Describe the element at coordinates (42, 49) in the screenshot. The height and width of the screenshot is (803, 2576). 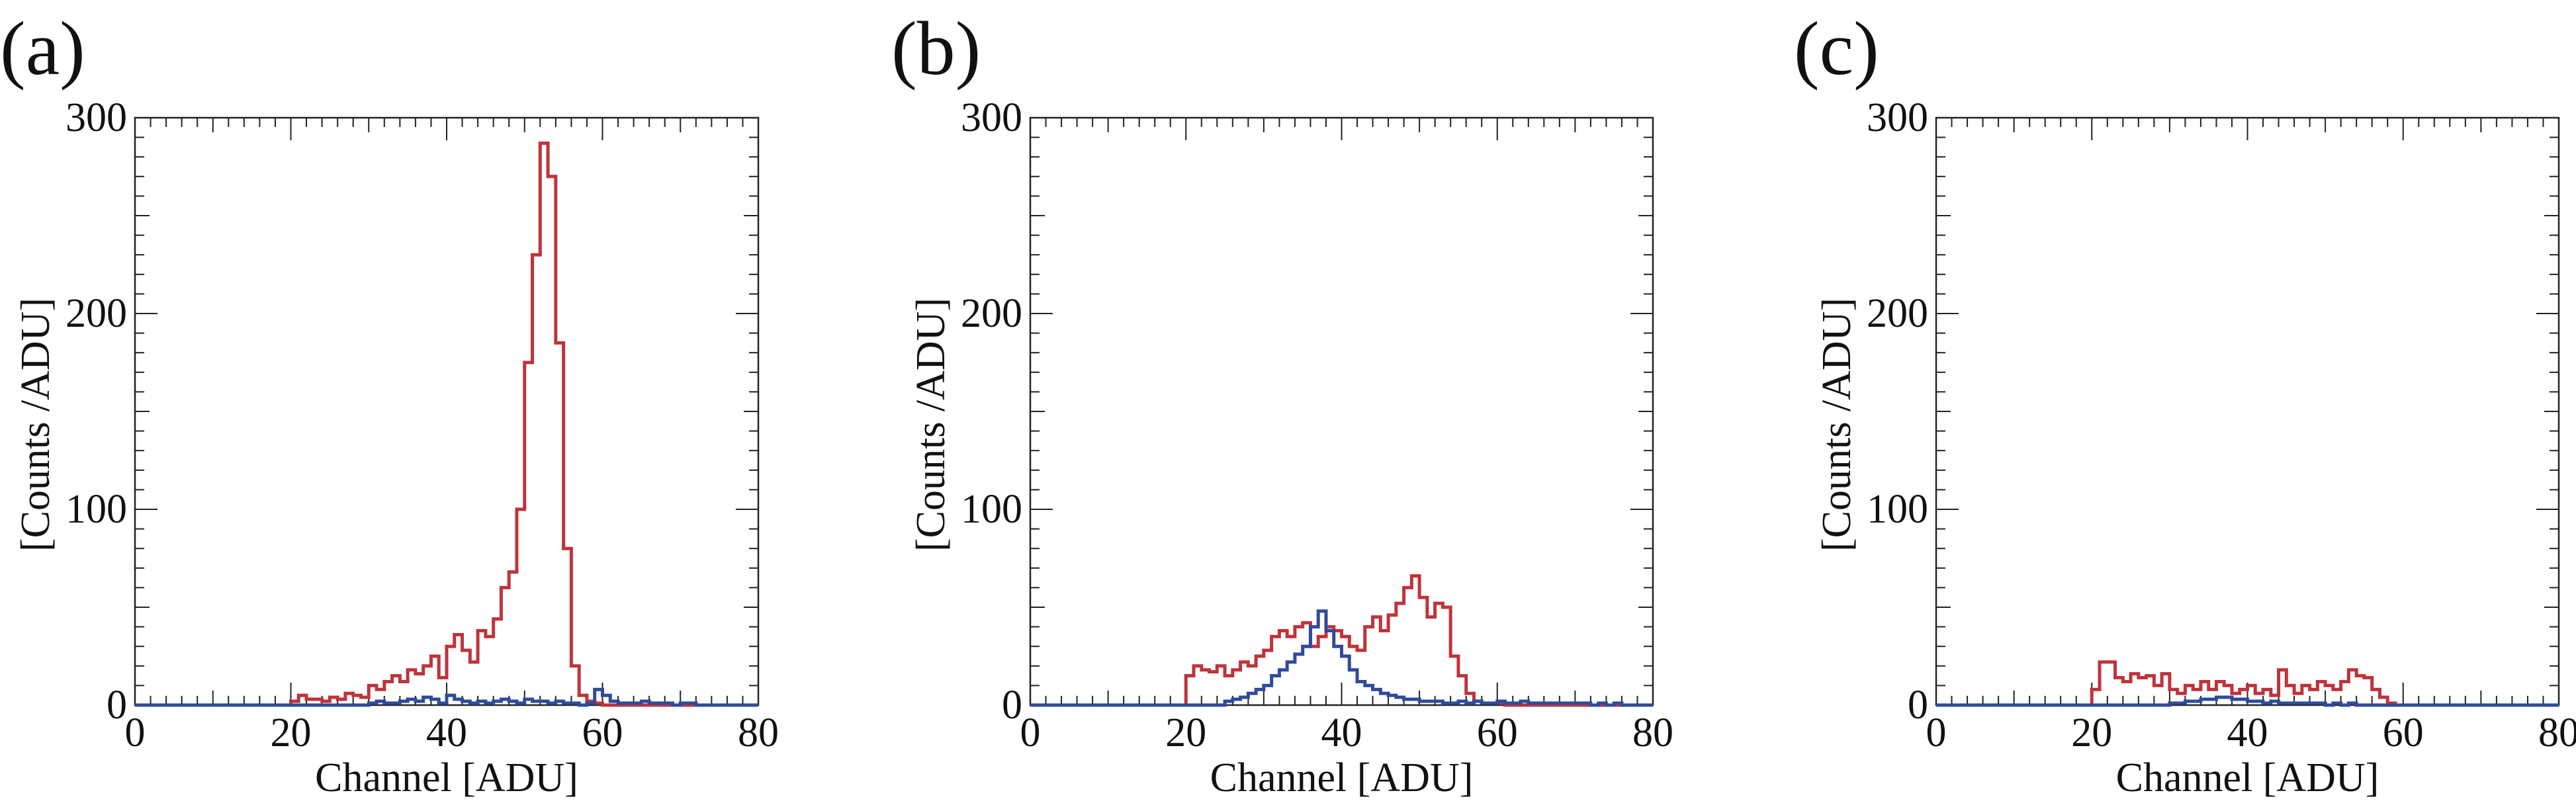
I see `panel-label: (a)` at that location.